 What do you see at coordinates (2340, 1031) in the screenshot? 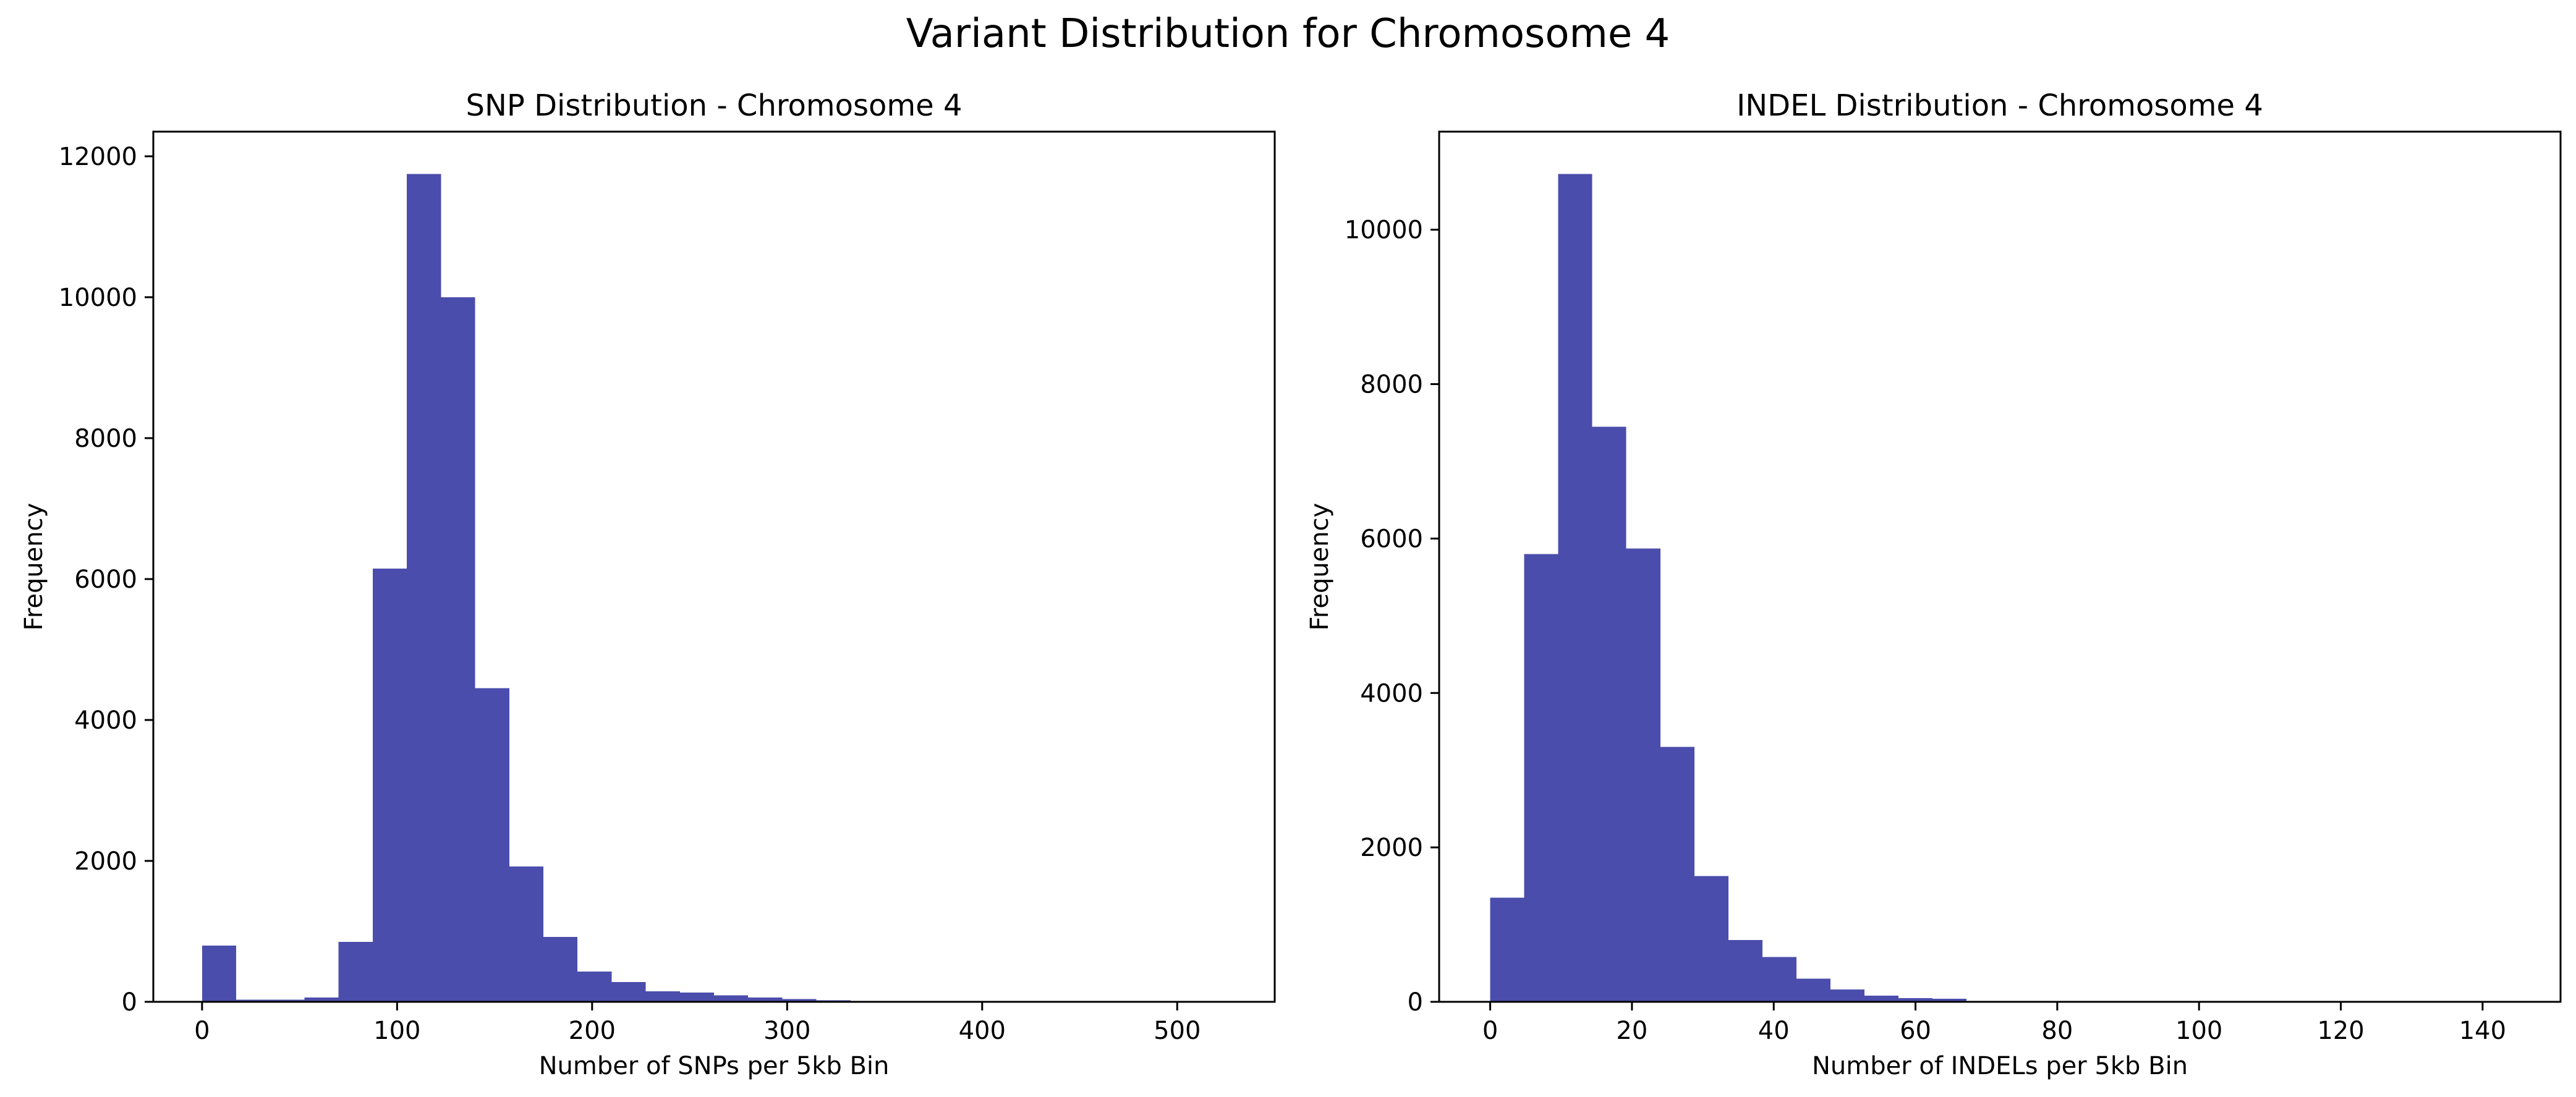
I see `indel-x-tick-label: 120` at bounding box center [2340, 1031].